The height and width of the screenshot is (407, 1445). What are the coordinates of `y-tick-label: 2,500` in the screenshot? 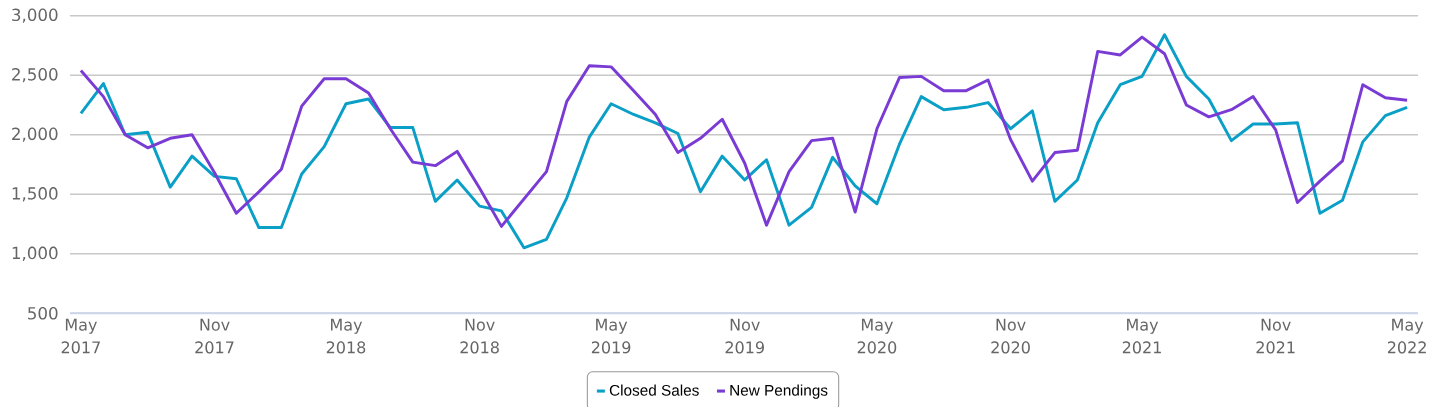 It's located at (35, 75).